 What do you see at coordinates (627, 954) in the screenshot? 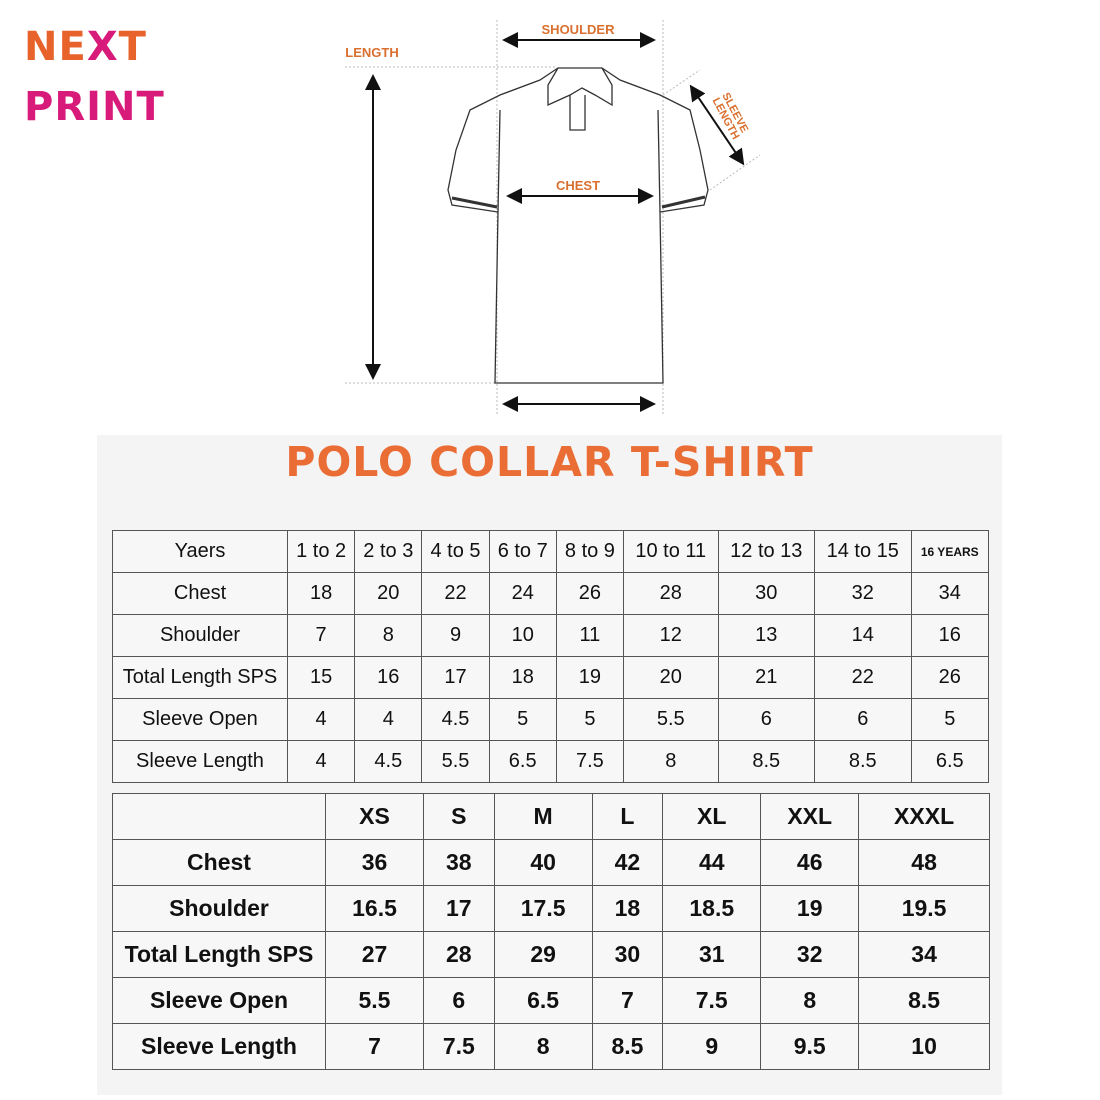
I see `table-cell: 30` at bounding box center [627, 954].